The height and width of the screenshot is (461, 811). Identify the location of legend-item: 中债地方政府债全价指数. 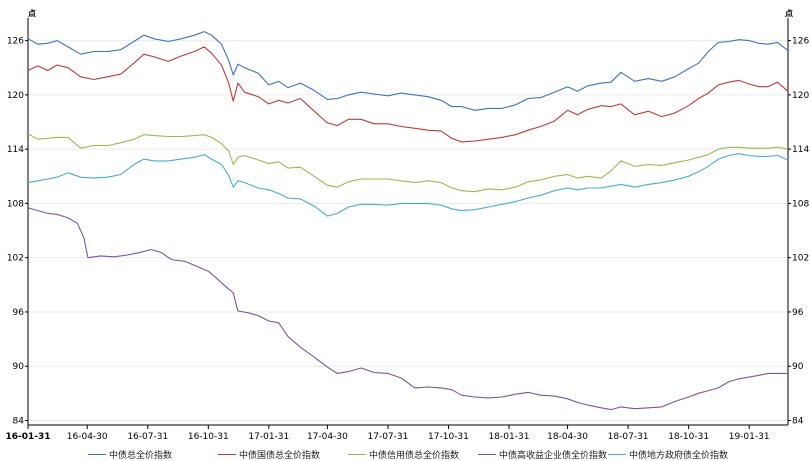
(668, 454).